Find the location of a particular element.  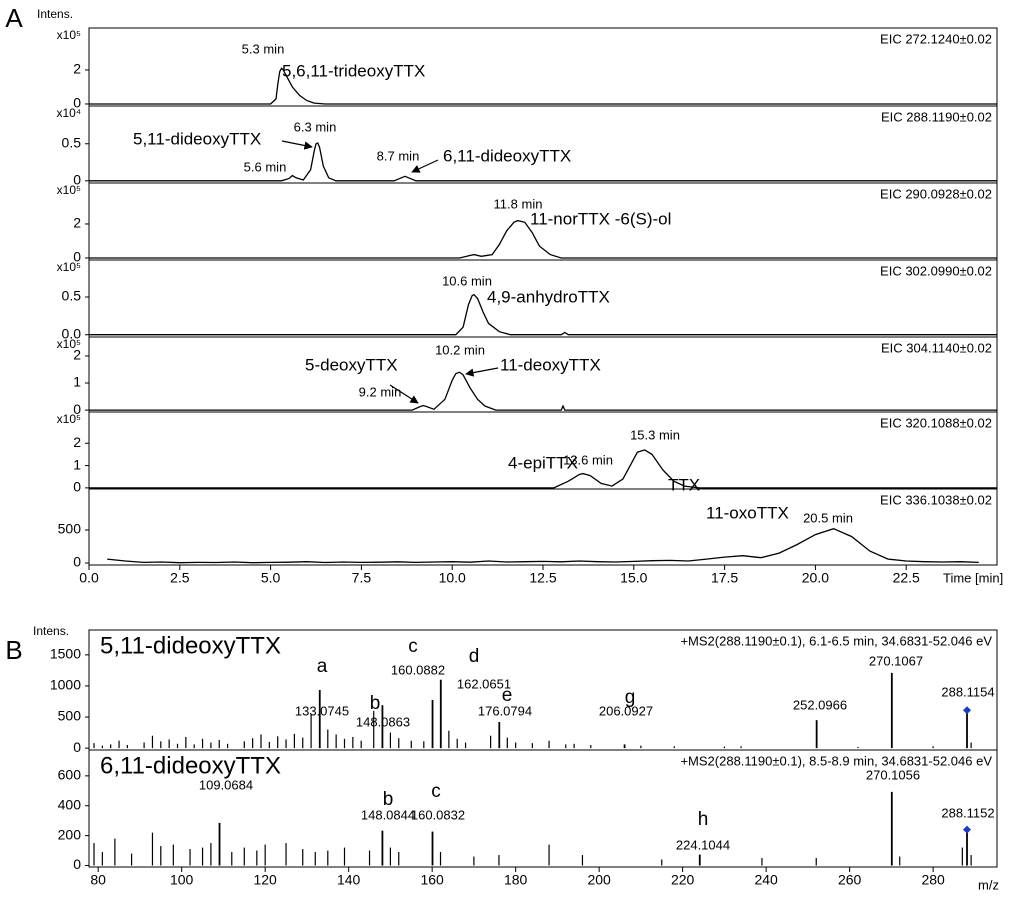

peak-mz-label: 109.0684 is located at coordinates (226, 784).